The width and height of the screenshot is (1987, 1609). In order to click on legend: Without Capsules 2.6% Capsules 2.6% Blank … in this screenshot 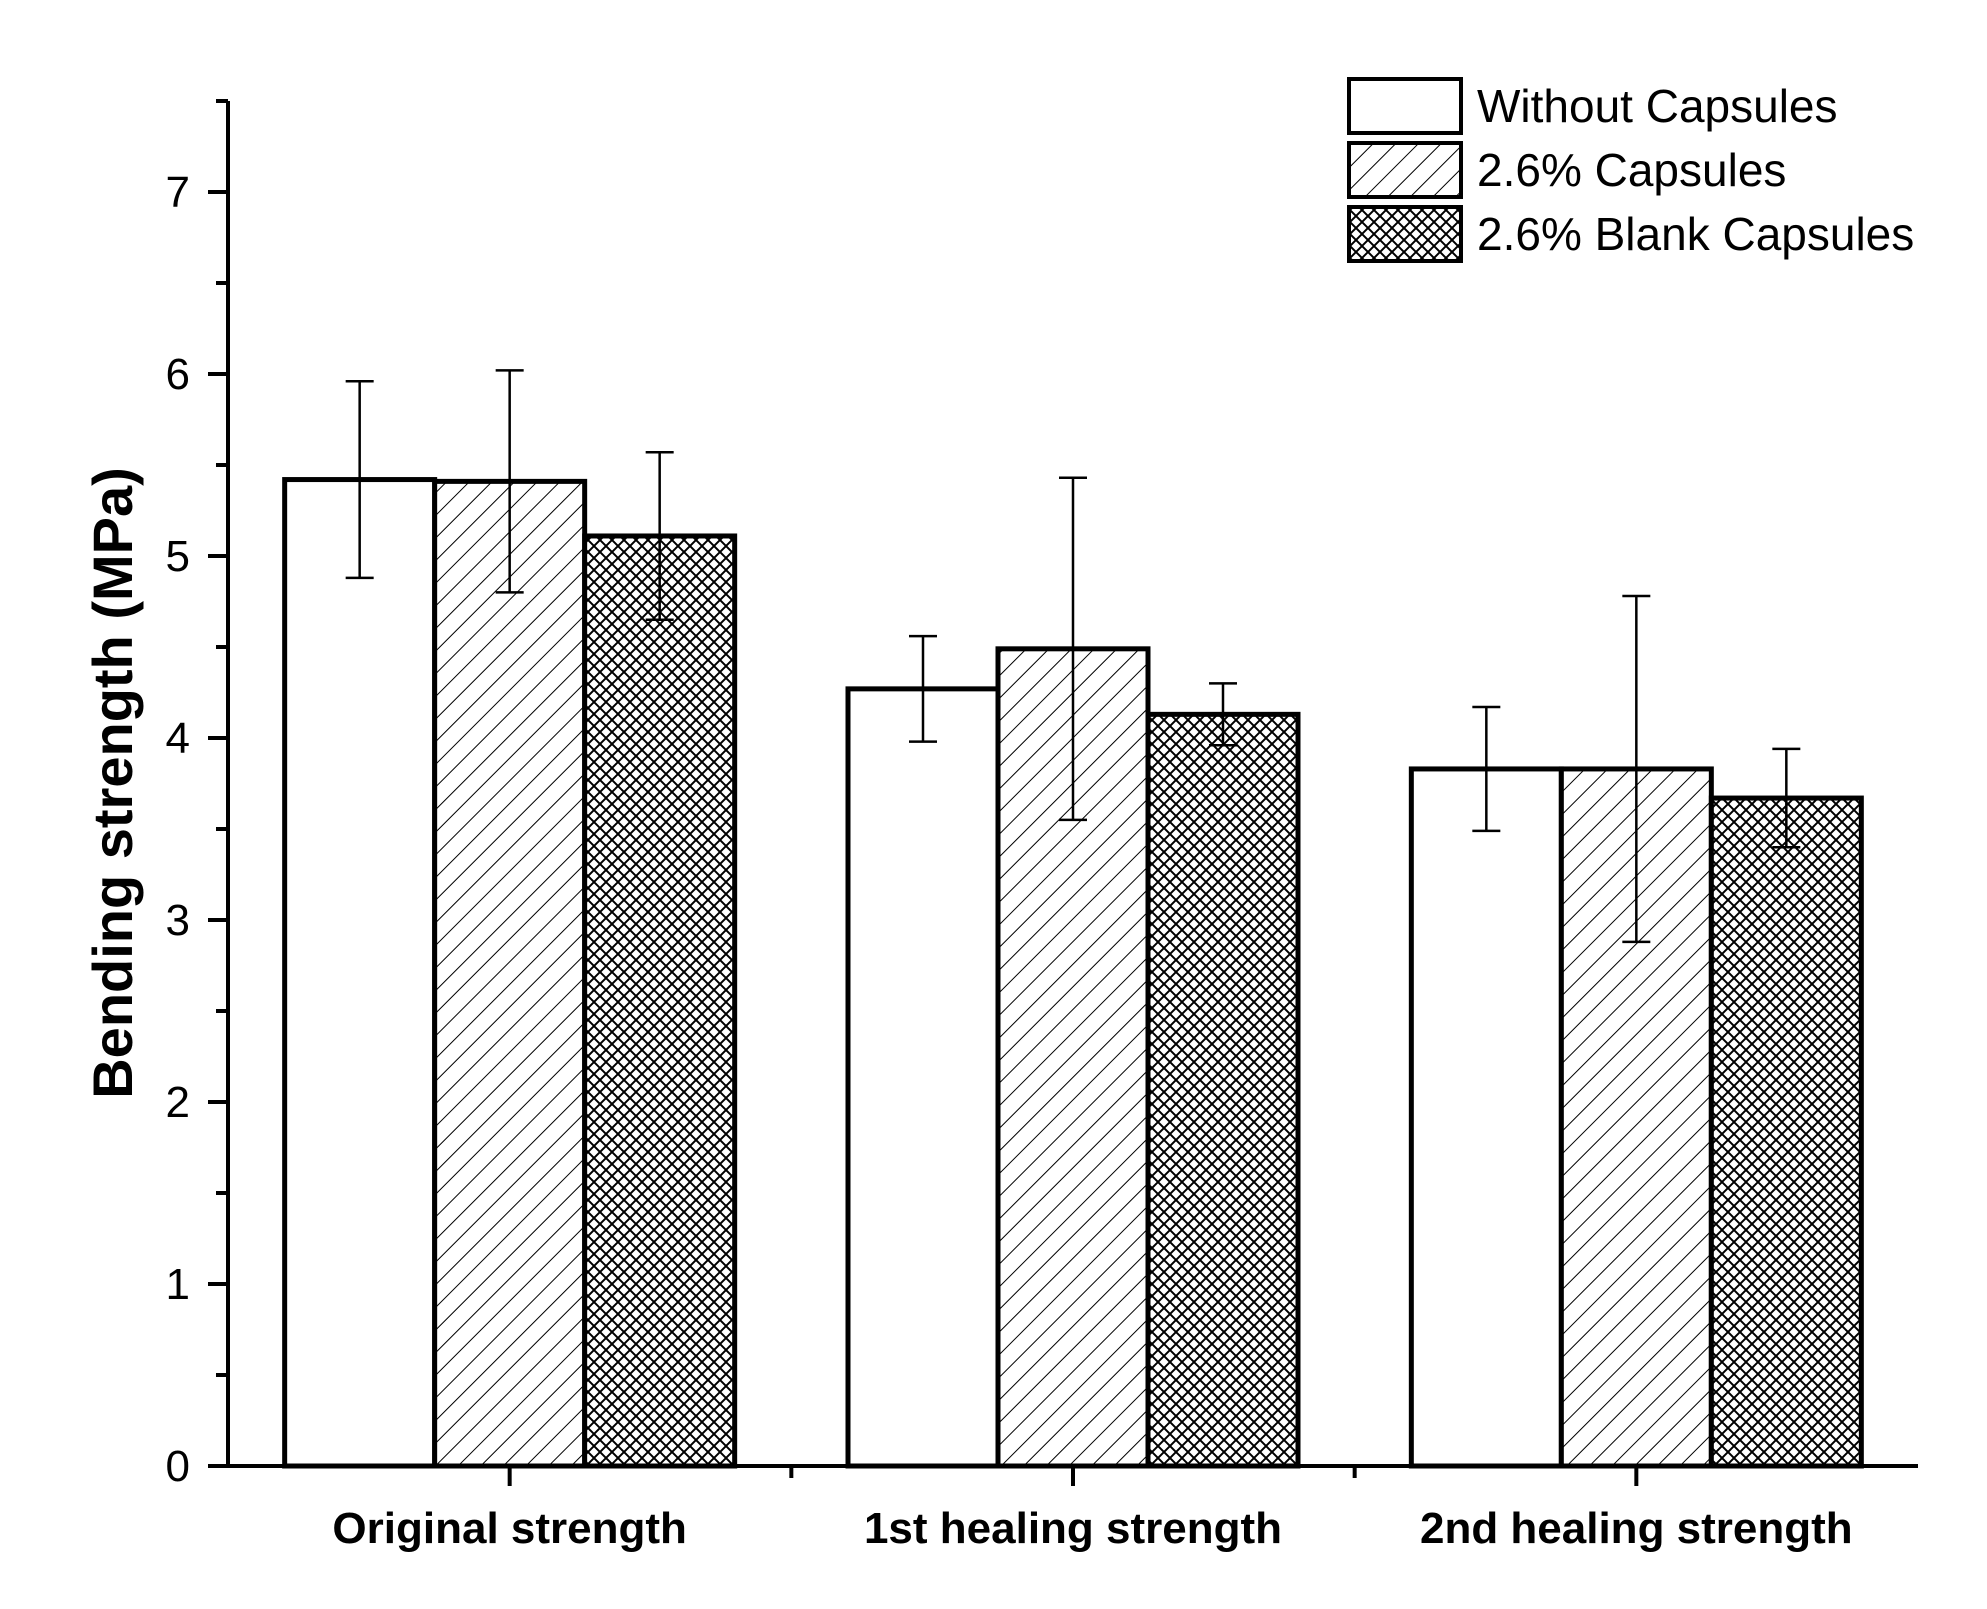, I will do `click(1630, 170)`.